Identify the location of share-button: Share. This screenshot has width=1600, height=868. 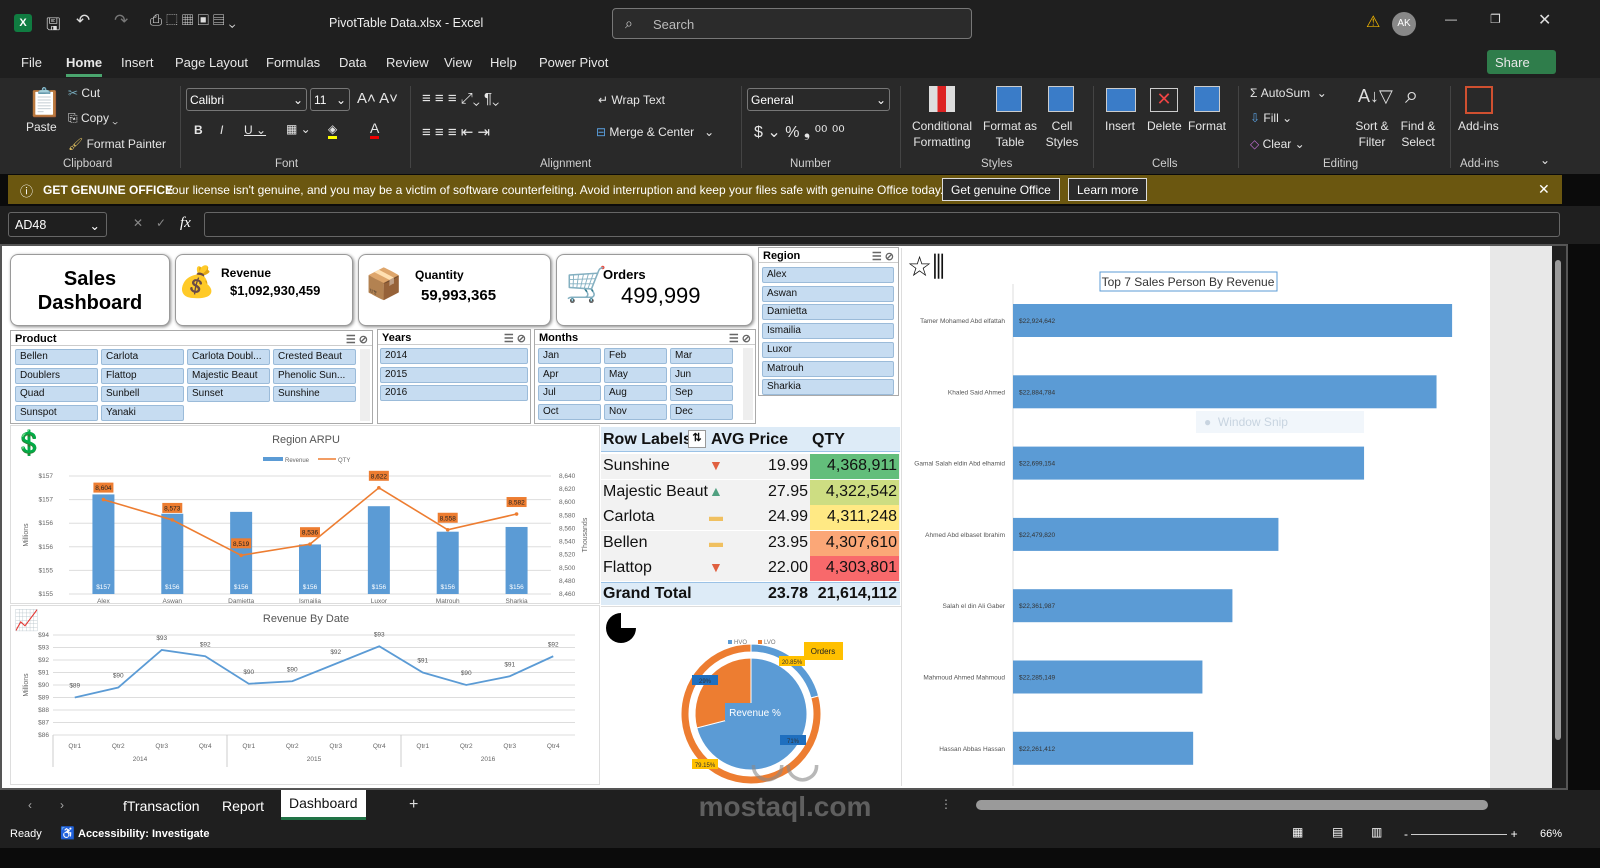
(1521, 62).